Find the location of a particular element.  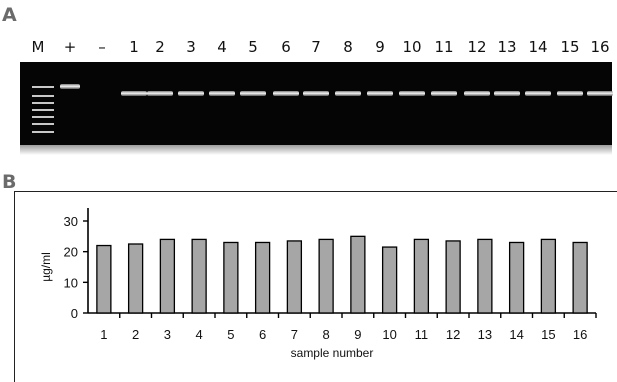

gel-lane-header: M + –1 2 3 4 5 6 7 8 9 10 11 12 13 14 15 16 is located at coordinates (316, 47).